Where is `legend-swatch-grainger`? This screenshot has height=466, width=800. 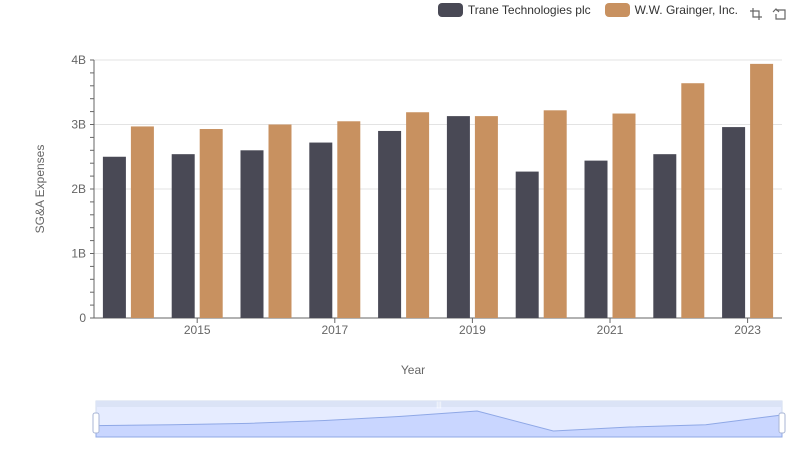
legend-swatch-grainger is located at coordinates (617, 10).